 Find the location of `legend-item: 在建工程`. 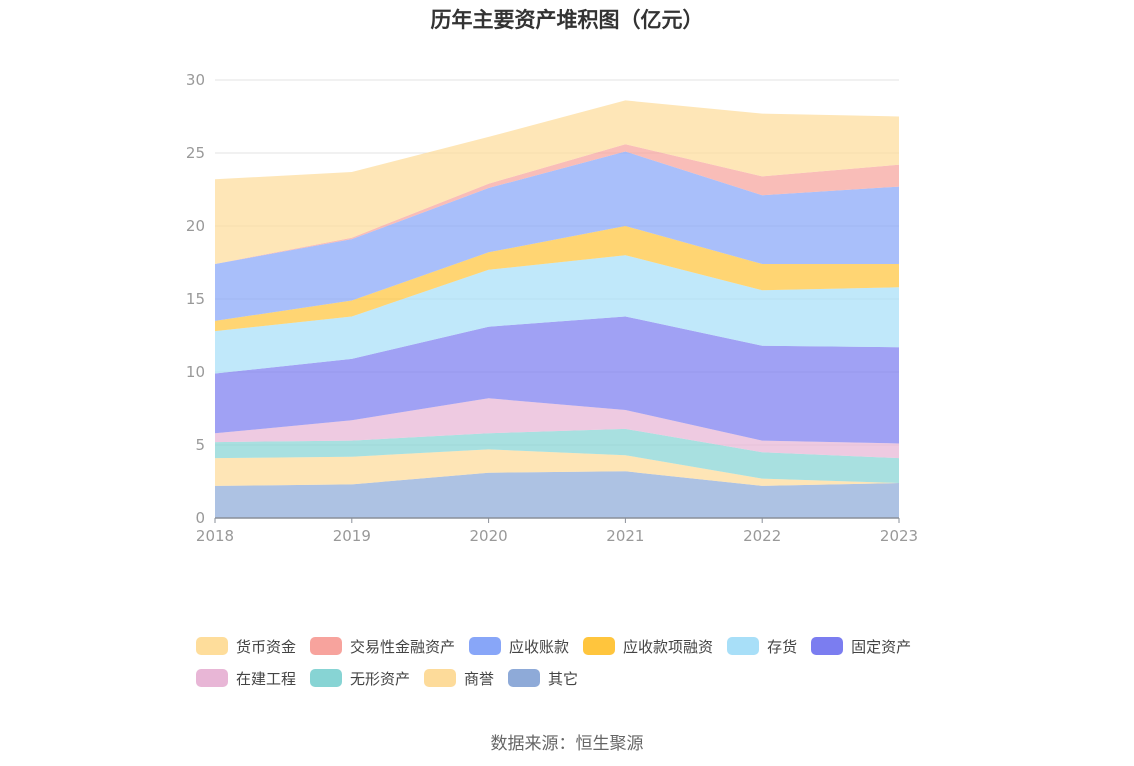

legend-item: 在建工程 is located at coordinates (246, 678).